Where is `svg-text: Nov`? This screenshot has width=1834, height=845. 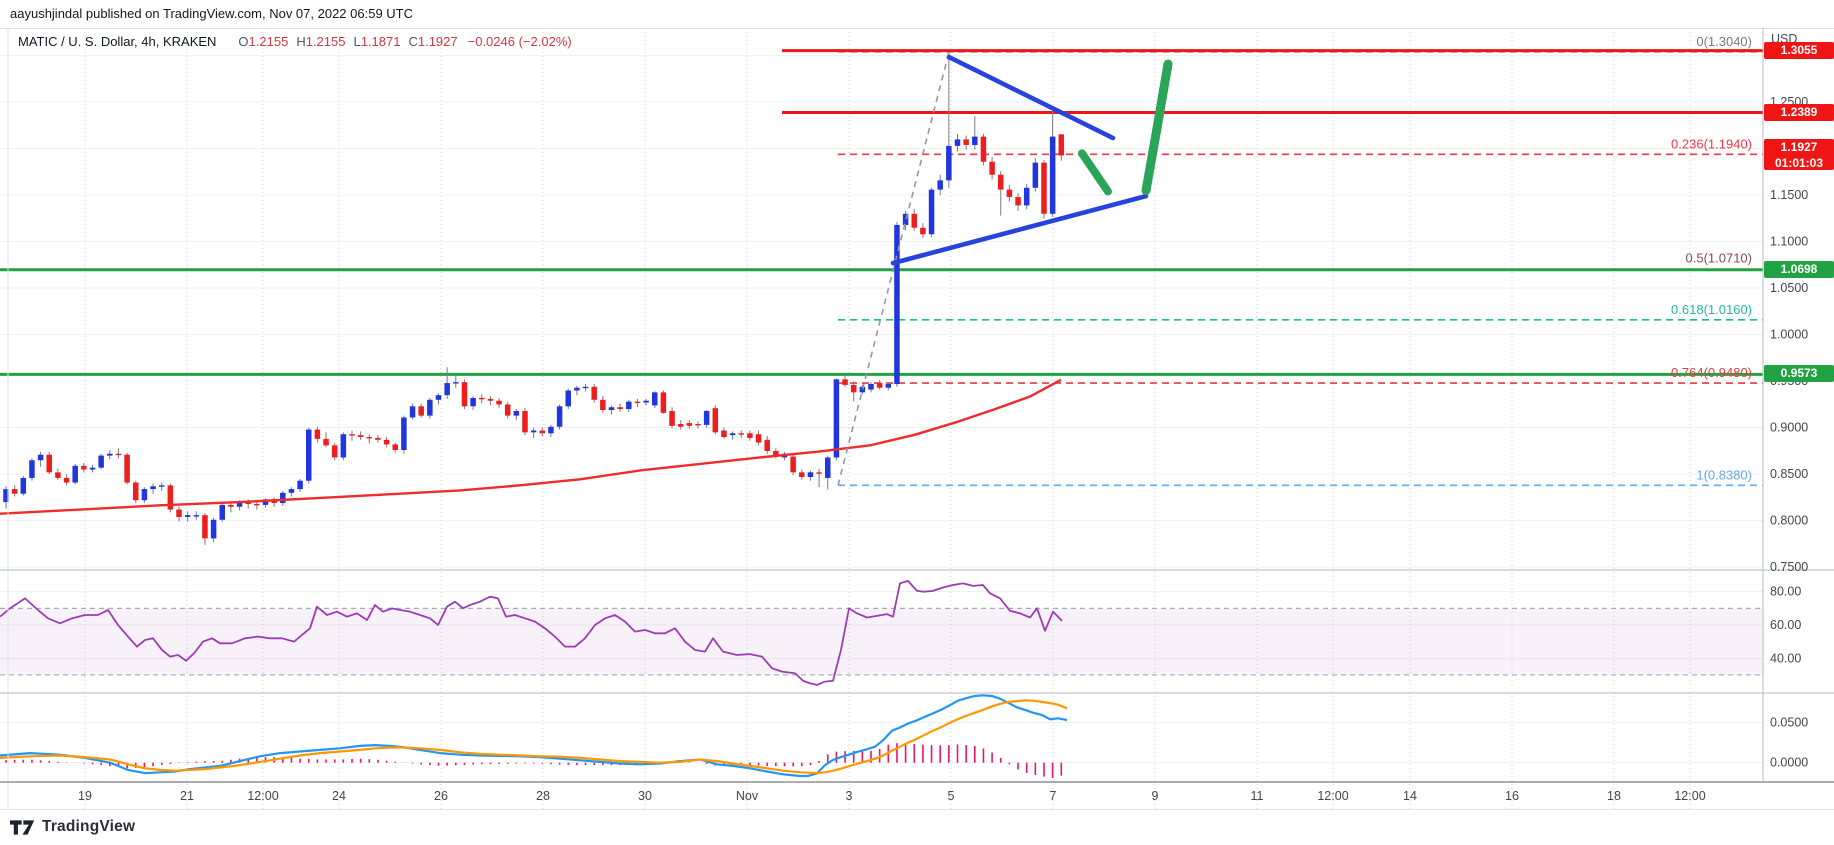 svg-text: Nov is located at coordinates (747, 796).